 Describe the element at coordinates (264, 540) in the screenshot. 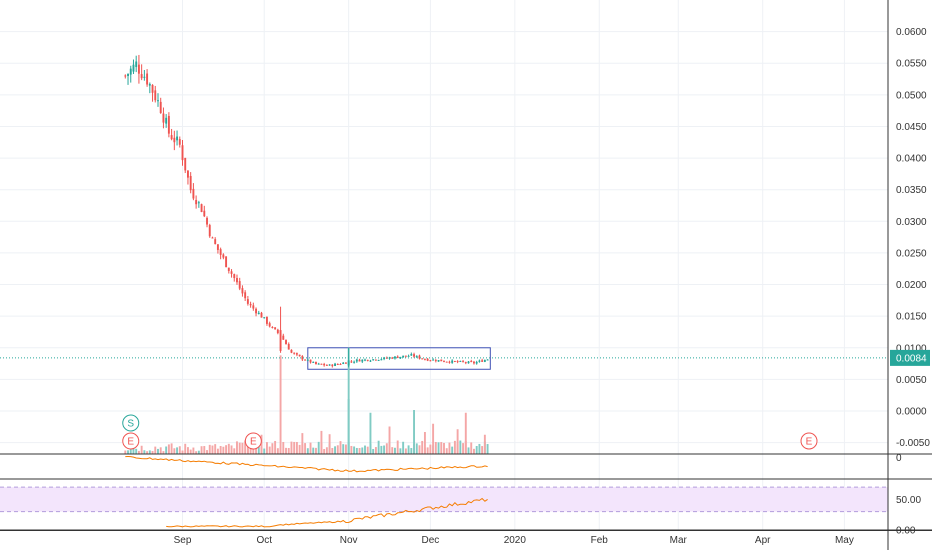

I see `time-axis-label: Oct` at that location.